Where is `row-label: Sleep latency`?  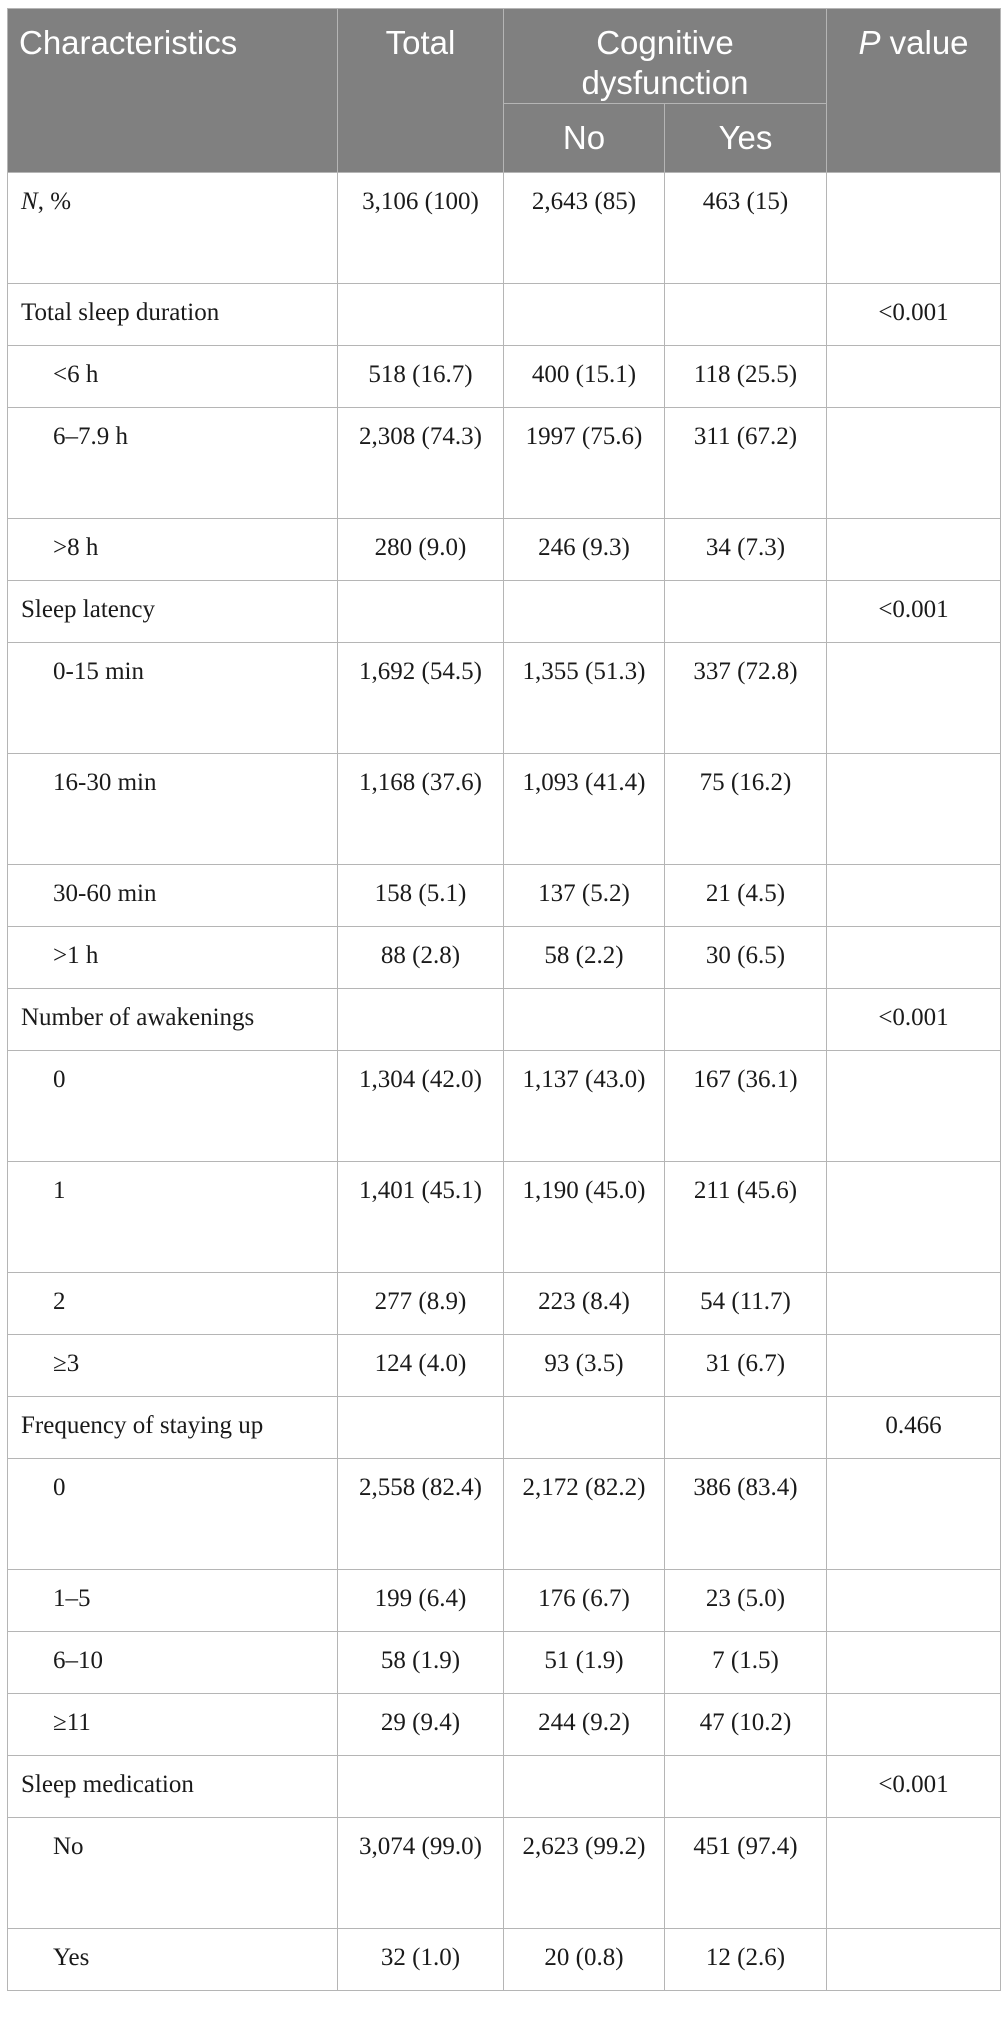
row-label: Sleep latency is located at coordinates (172, 611).